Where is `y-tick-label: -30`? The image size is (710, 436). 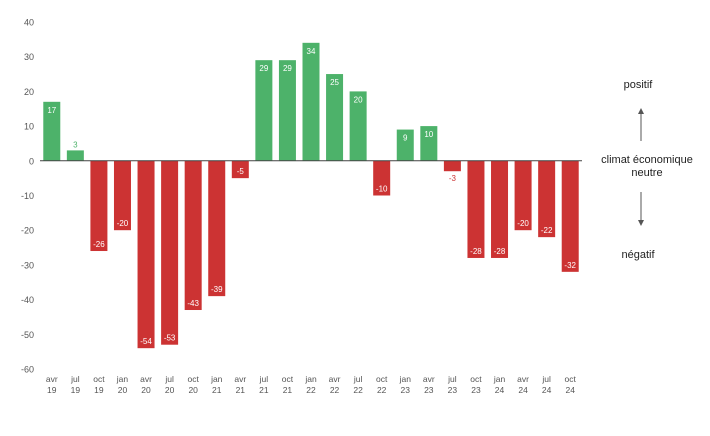
y-tick-label: -30 is located at coordinates (27, 265).